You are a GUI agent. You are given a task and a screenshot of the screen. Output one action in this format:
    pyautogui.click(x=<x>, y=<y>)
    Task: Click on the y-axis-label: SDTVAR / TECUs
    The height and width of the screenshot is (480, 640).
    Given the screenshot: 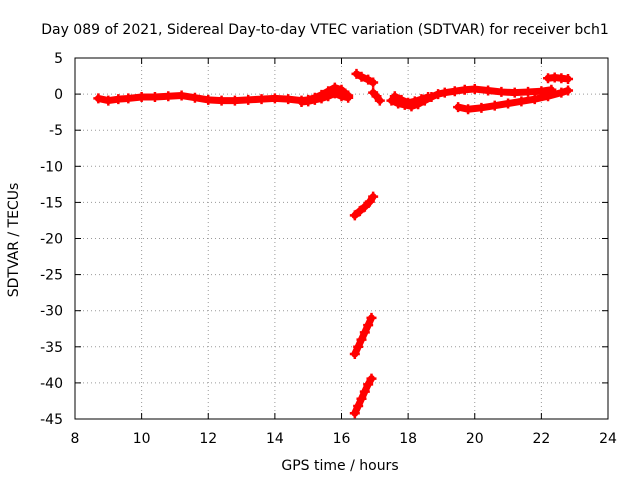 What is the action you would take?
    pyautogui.click(x=14, y=240)
    